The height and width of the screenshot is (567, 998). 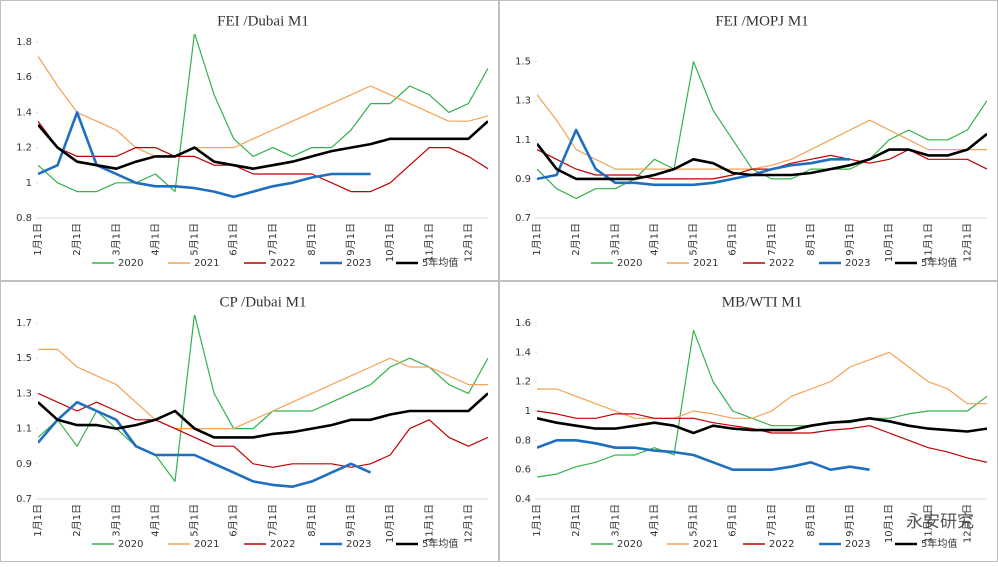 What do you see at coordinates (263, 302) in the screenshot?
I see `chart-title: CP /Dubai M1` at bounding box center [263, 302].